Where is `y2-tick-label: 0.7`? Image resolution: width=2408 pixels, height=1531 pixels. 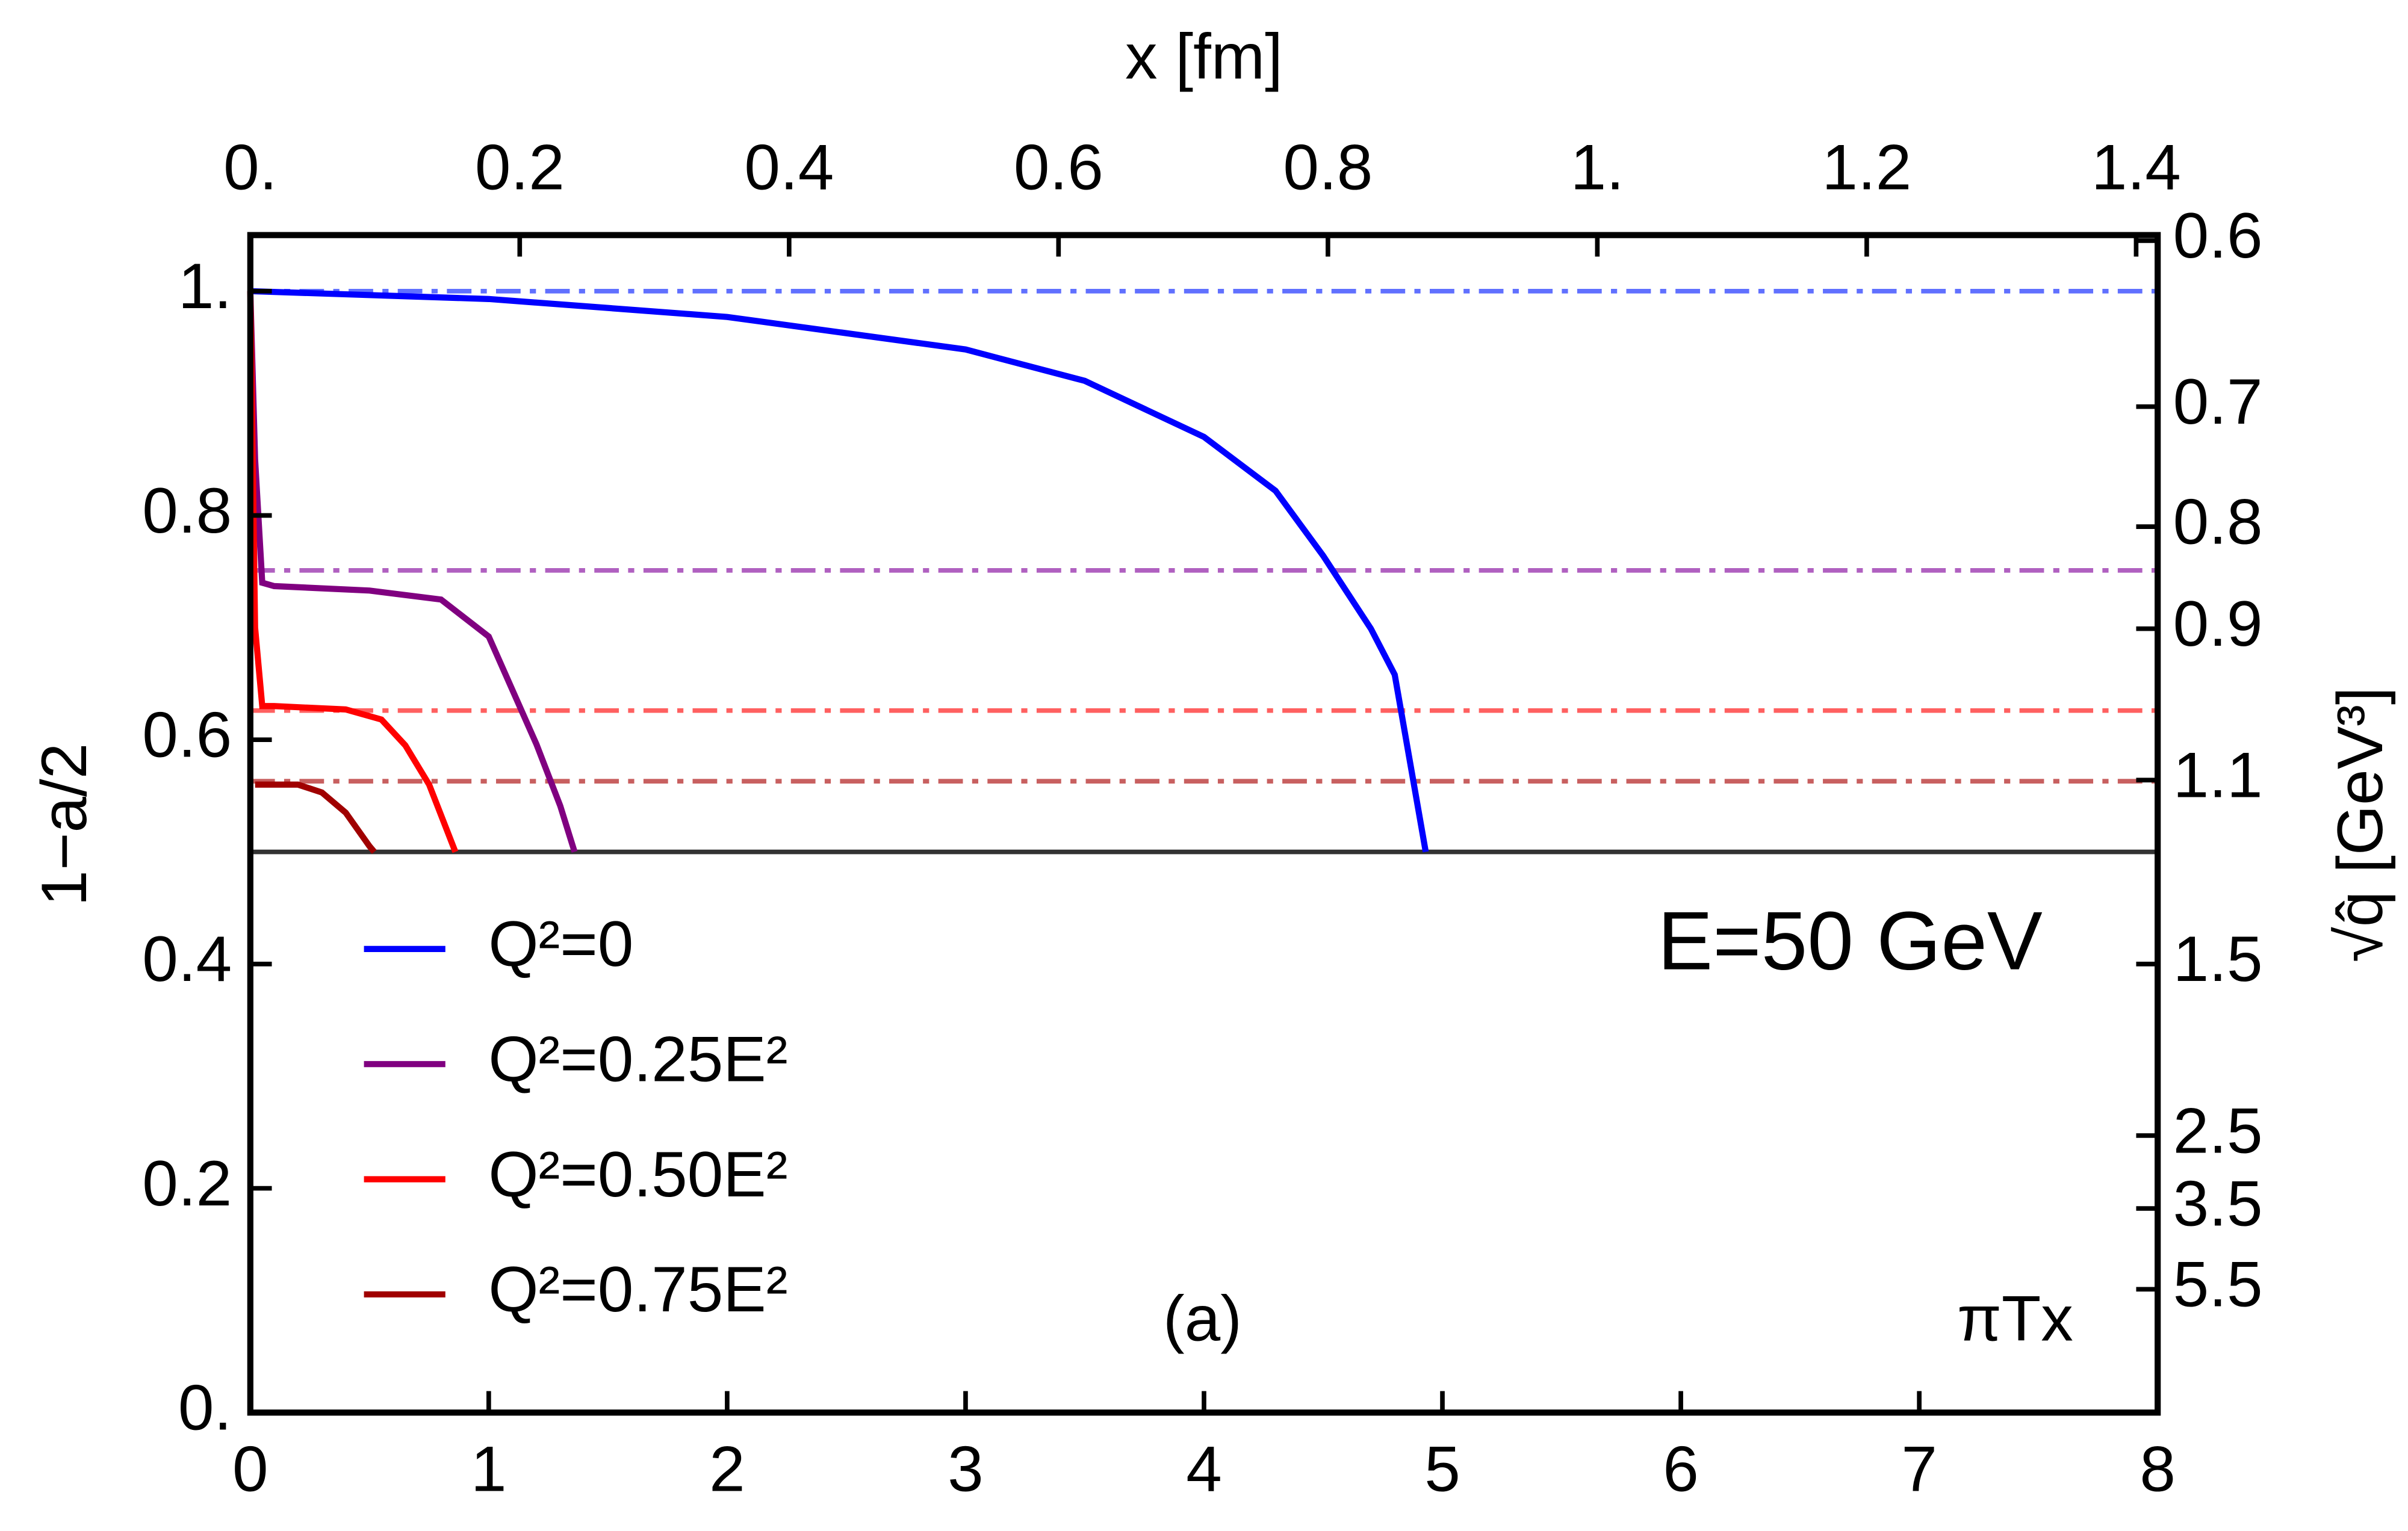 y2-tick-label: 0.7 is located at coordinates (2218, 401).